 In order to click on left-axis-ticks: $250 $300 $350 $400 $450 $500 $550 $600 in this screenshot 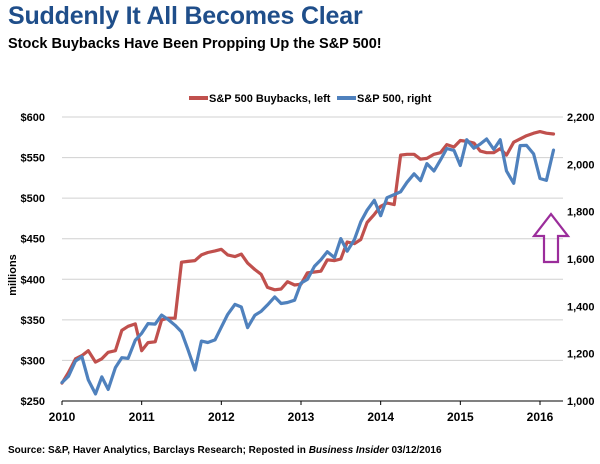, I will do `click(33, 260)`.